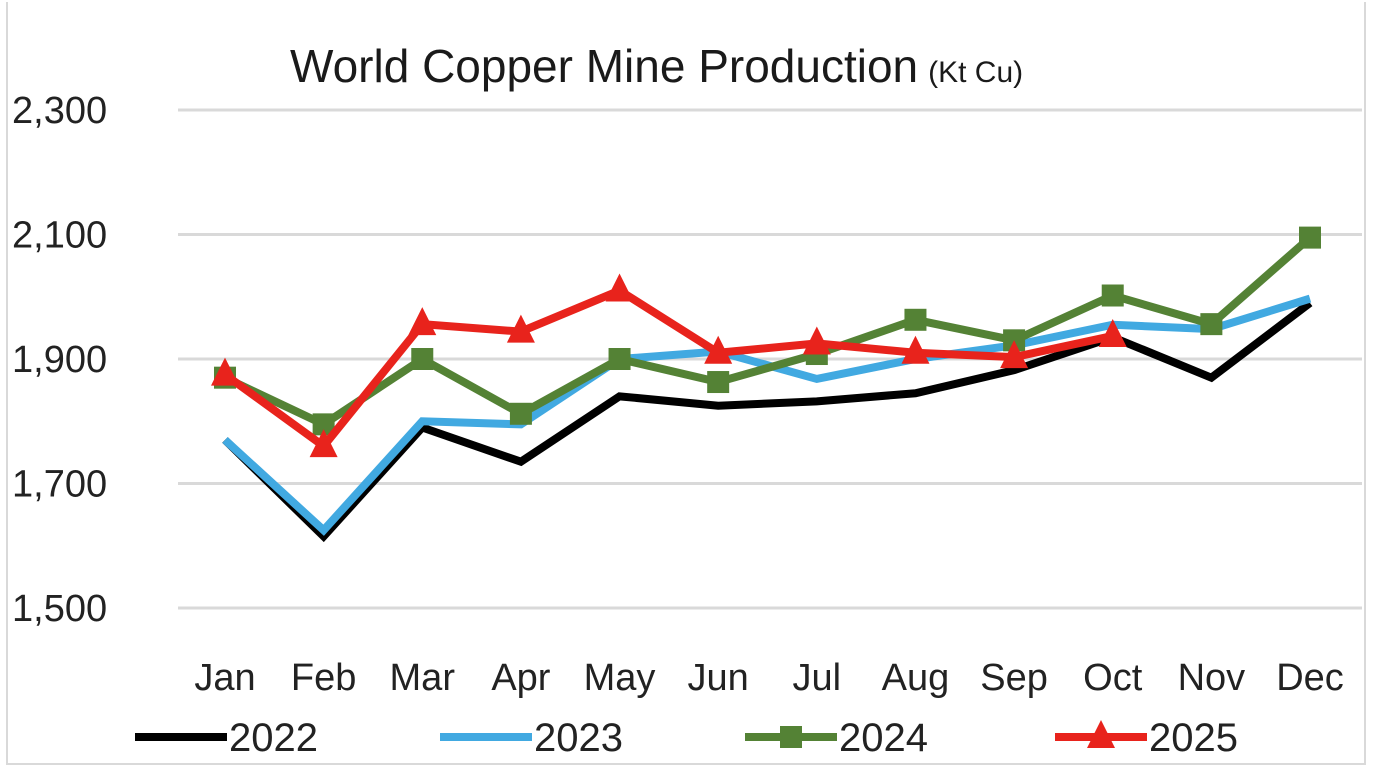  Describe the element at coordinates (578, 738) in the screenshot. I see `legend-label: 2023` at that location.